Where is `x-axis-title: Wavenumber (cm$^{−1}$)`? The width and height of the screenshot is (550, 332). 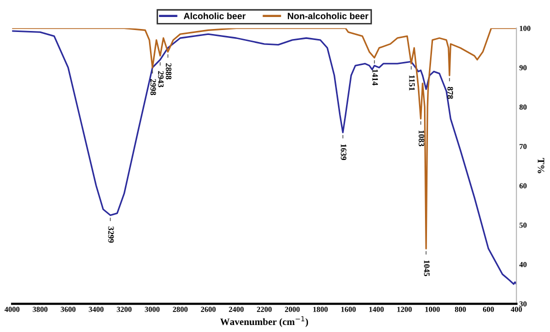
x-axis-title: Wavenumber (cm$^{−1}$) is located at coordinates (264, 322).